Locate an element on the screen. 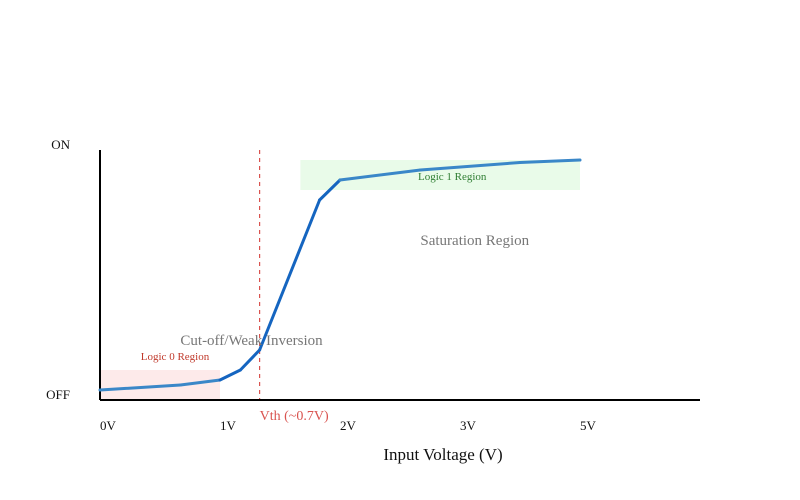  region-label-0: Logic 0 Region is located at coordinates (175, 357).